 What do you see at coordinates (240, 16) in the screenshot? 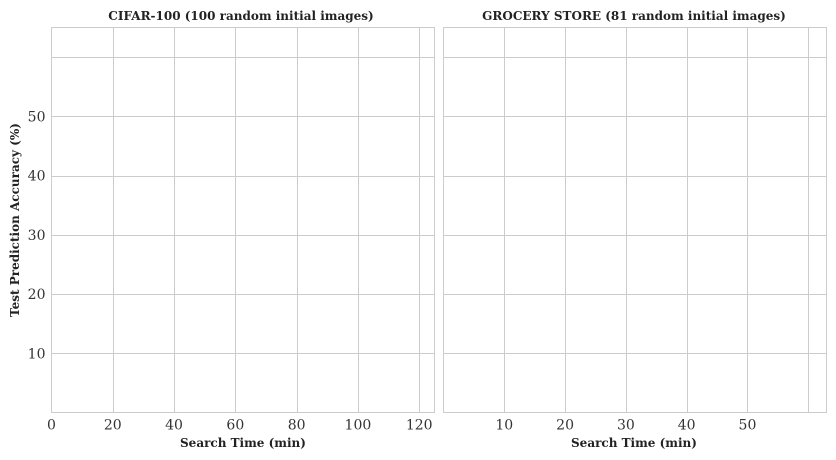
I see `chart-title: CIFAR-100 (100 random initial images)` at bounding box center [240, 16].